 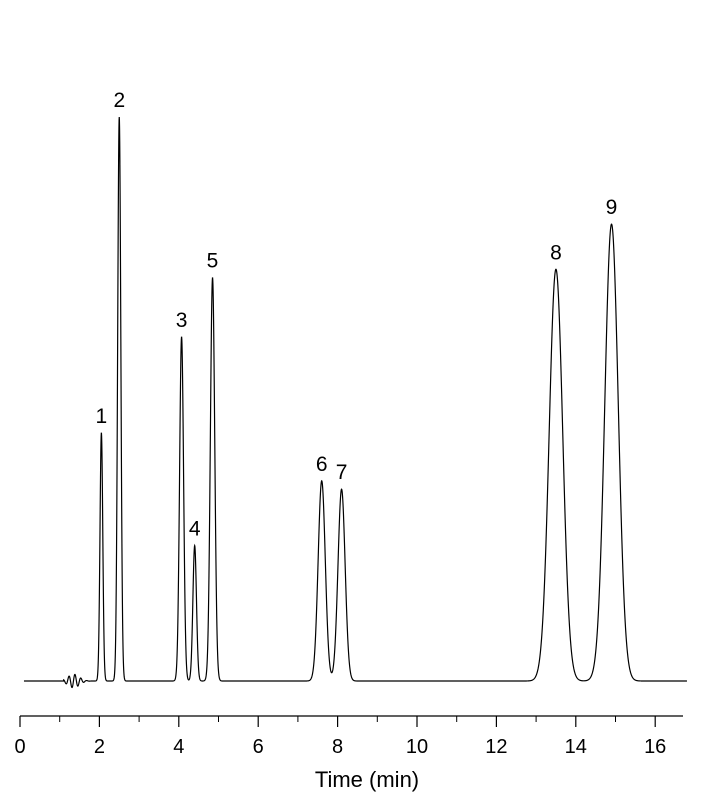 I want to click on peak-label-4: 4, so click(x=195, y=529).